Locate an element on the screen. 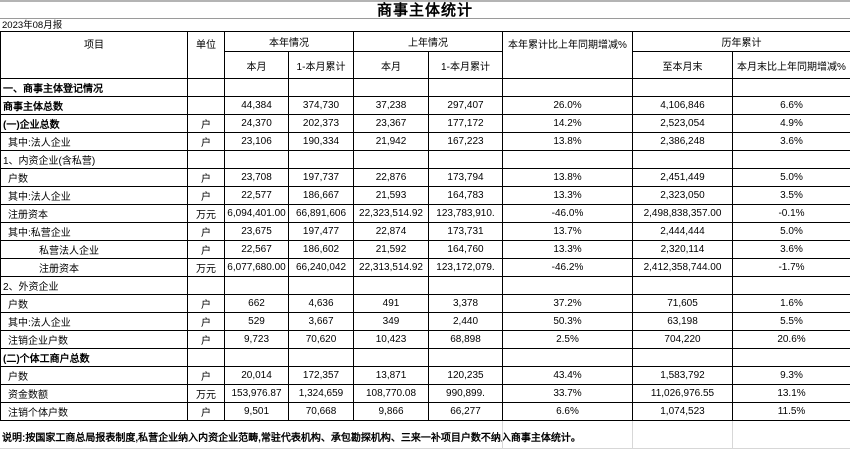 This screenshot has height=450, width=850. table-row: 2、外资企业 is located at coordinates (425, 285).